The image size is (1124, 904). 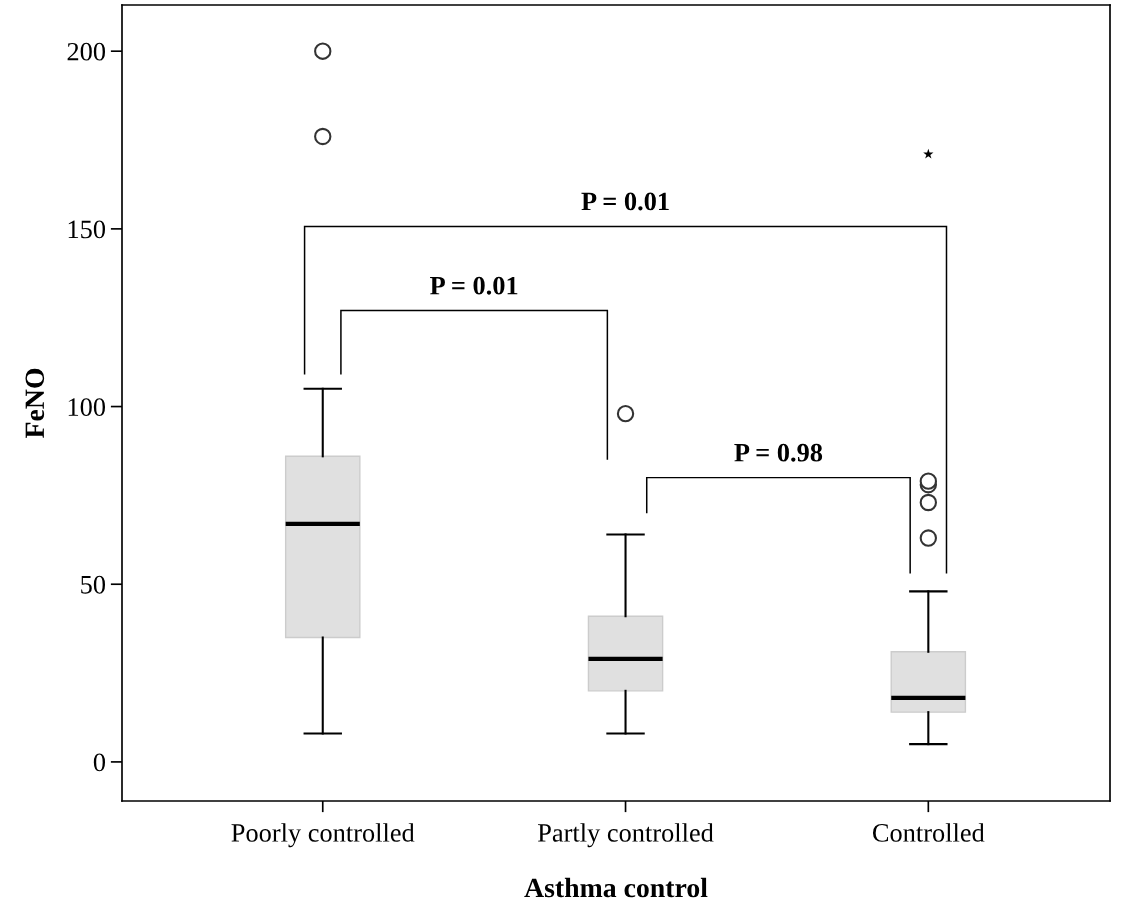 I want to click on y-tick-label: 50, so click(x=93, y=584).